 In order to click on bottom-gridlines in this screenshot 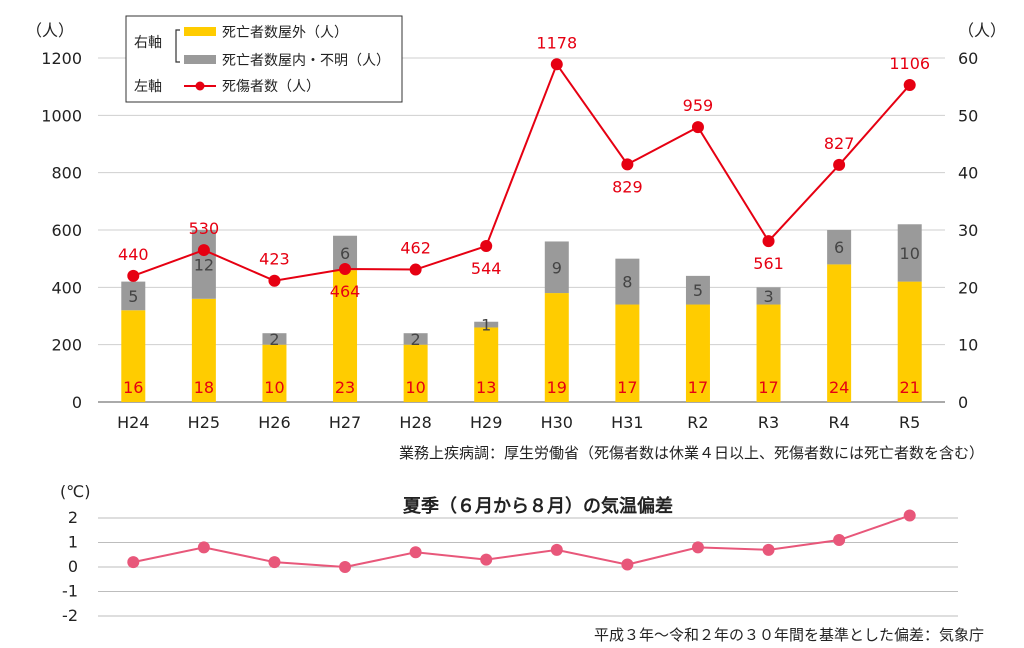, I will do `click(528, 567)`.